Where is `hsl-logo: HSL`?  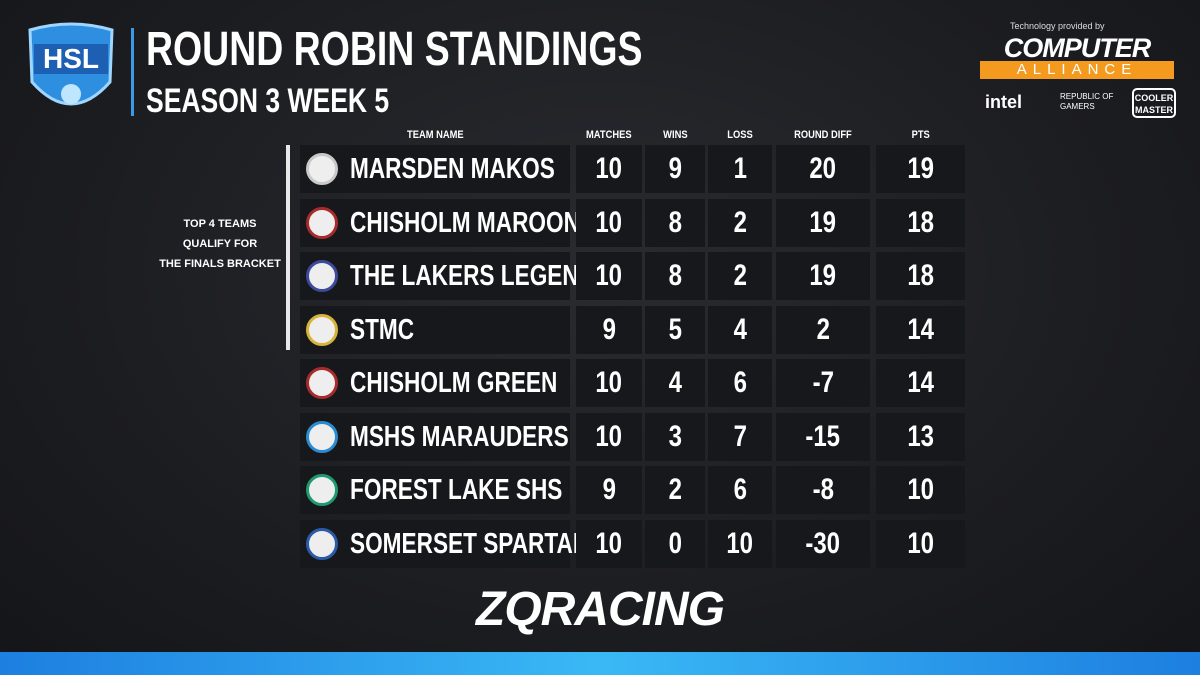 hsl-logo: HSL is located at coordinates (71, 71).